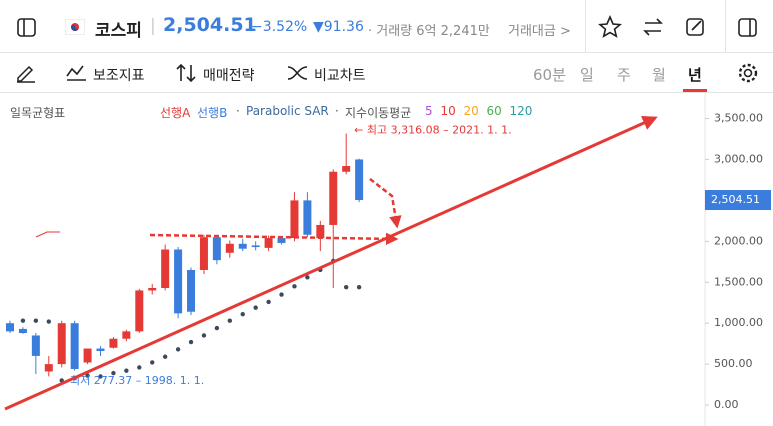  Describe the element at coordinates (287, 111) in the screenshot. I see `legend-sar: Parabolic SAR` at that location.